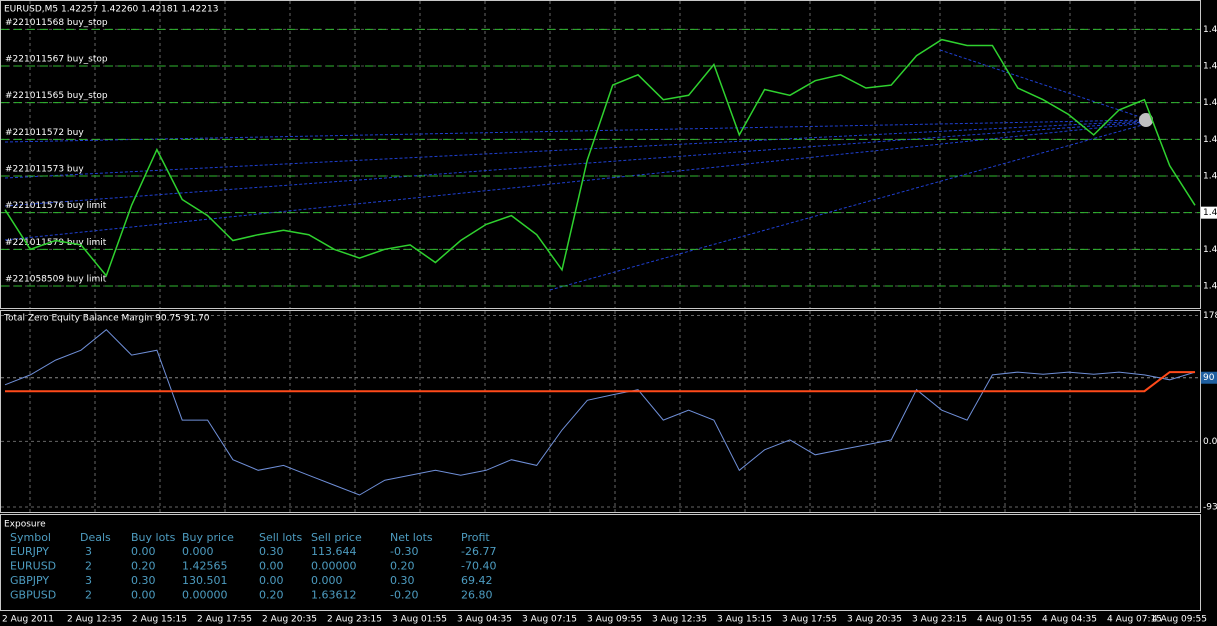  Describe the element at coordinates (334, 551) in the screenshot. I see `table-cell: 113.644` at that location.